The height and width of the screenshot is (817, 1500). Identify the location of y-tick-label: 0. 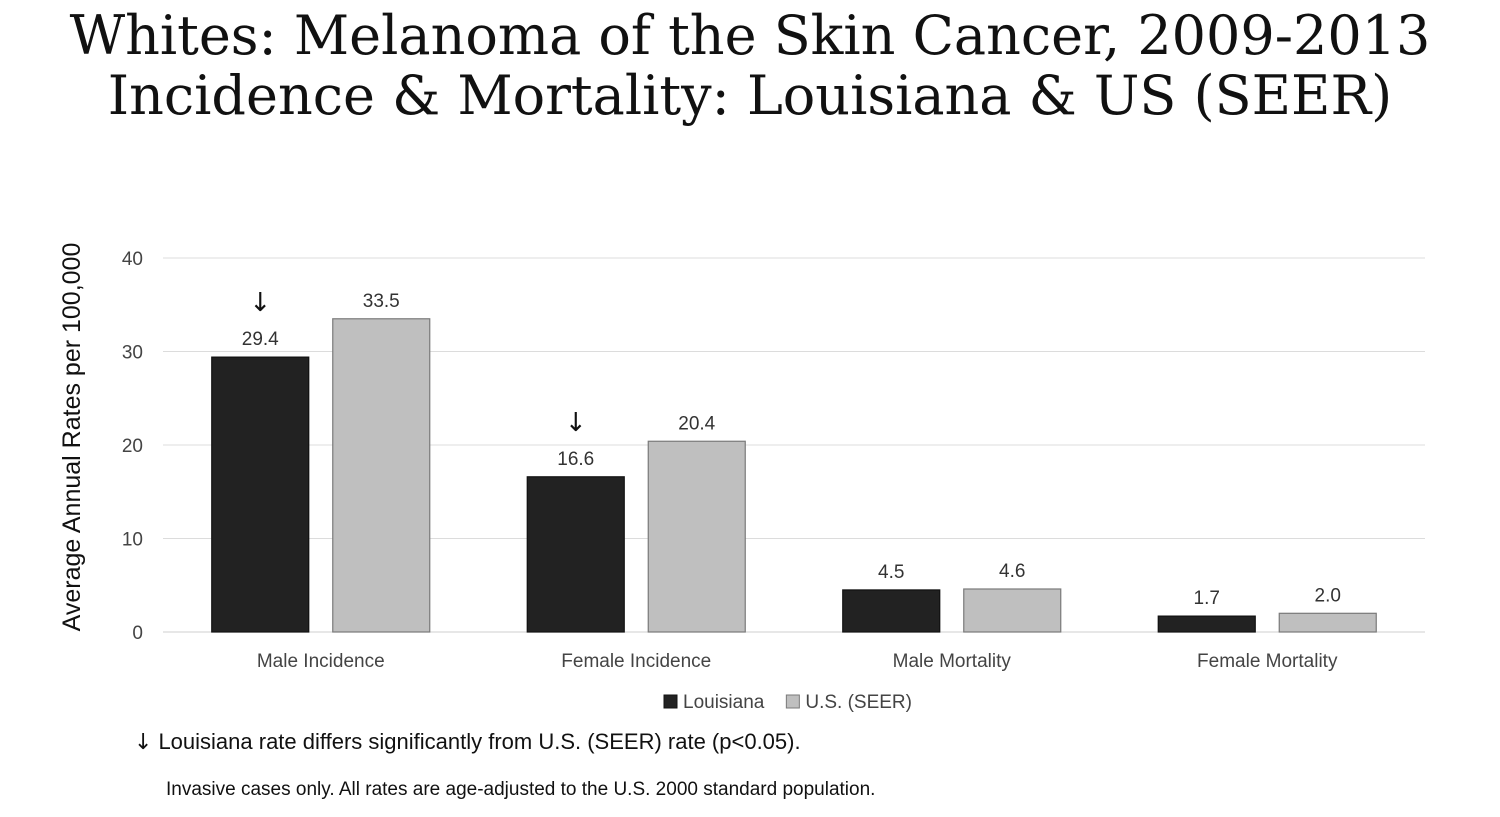
(137, 633).